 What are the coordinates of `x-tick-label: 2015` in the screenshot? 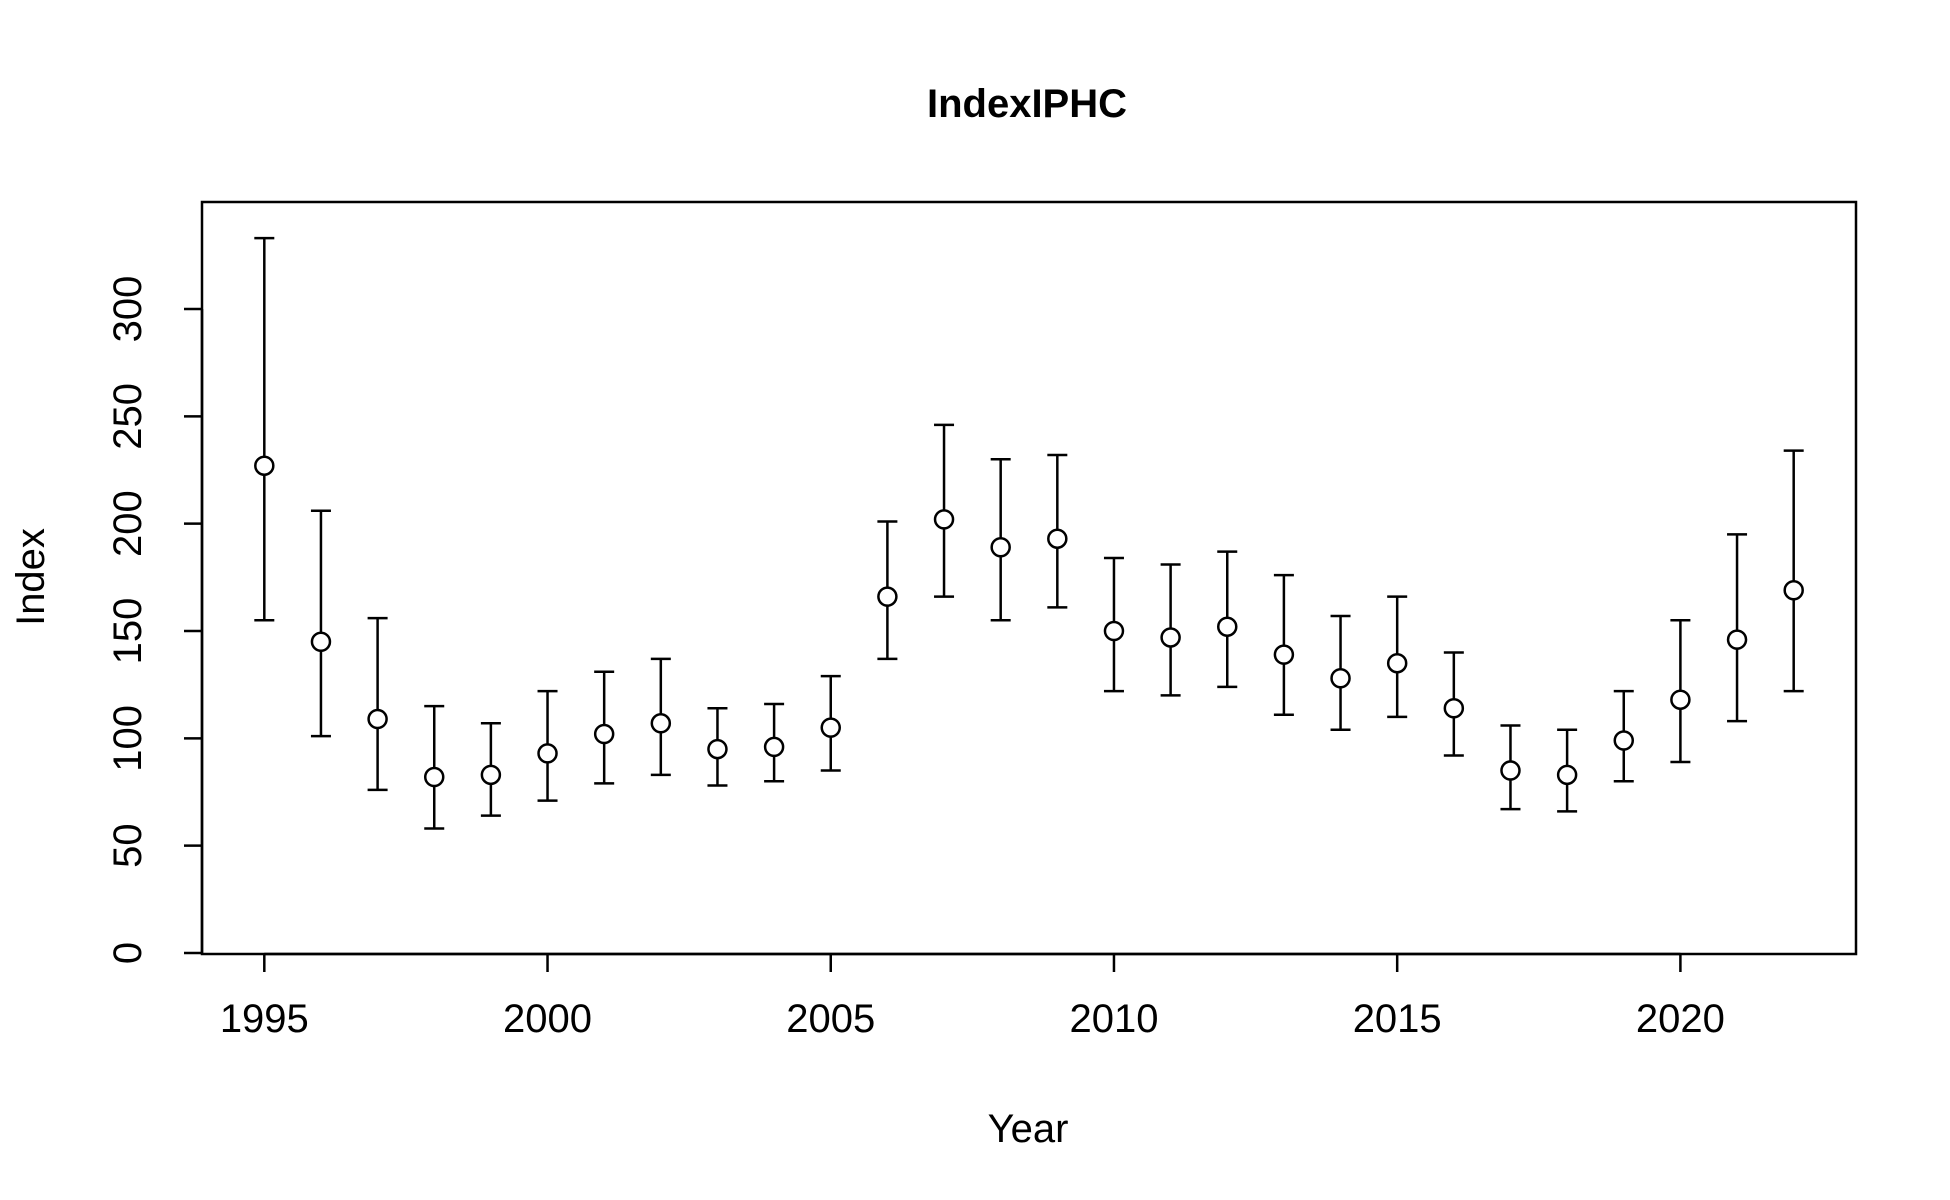 It's located at (1397, 1019).